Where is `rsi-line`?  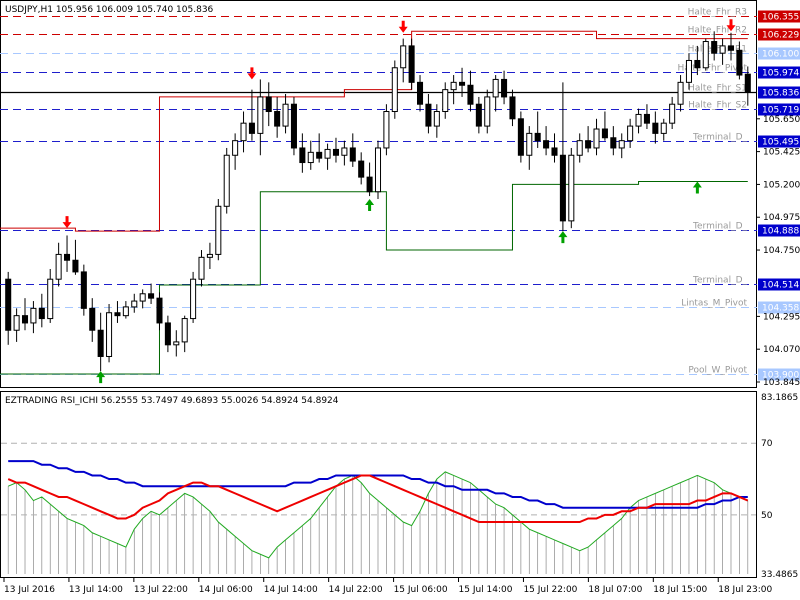
rsi-line is located at coordinates (378, 515).